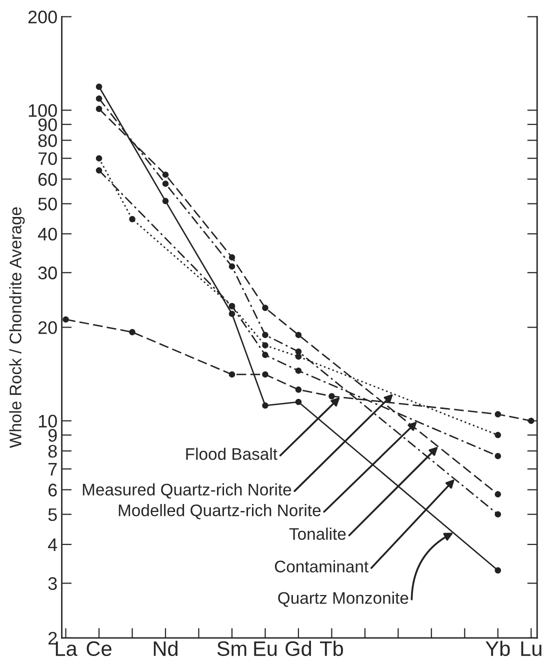 This screenshot has height=668, width=542. What do you see at coordinates (47, 273) in the screenshot?
I see `y-tick-label: 30` at bounding box center [47, 273].